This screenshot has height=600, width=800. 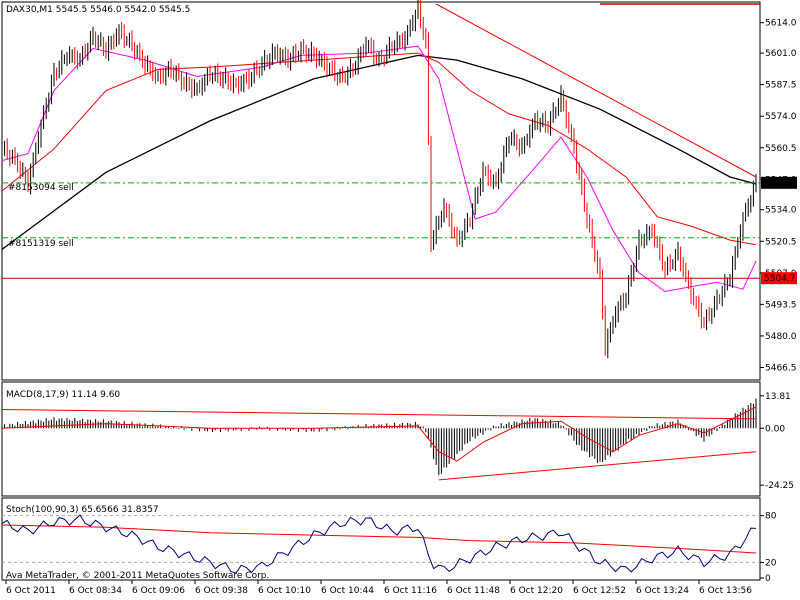 What do you see at coordinates (779, 486) in the screenshot?
I see `macd-tick-label: -24.25` at bounding box center [779, 486].